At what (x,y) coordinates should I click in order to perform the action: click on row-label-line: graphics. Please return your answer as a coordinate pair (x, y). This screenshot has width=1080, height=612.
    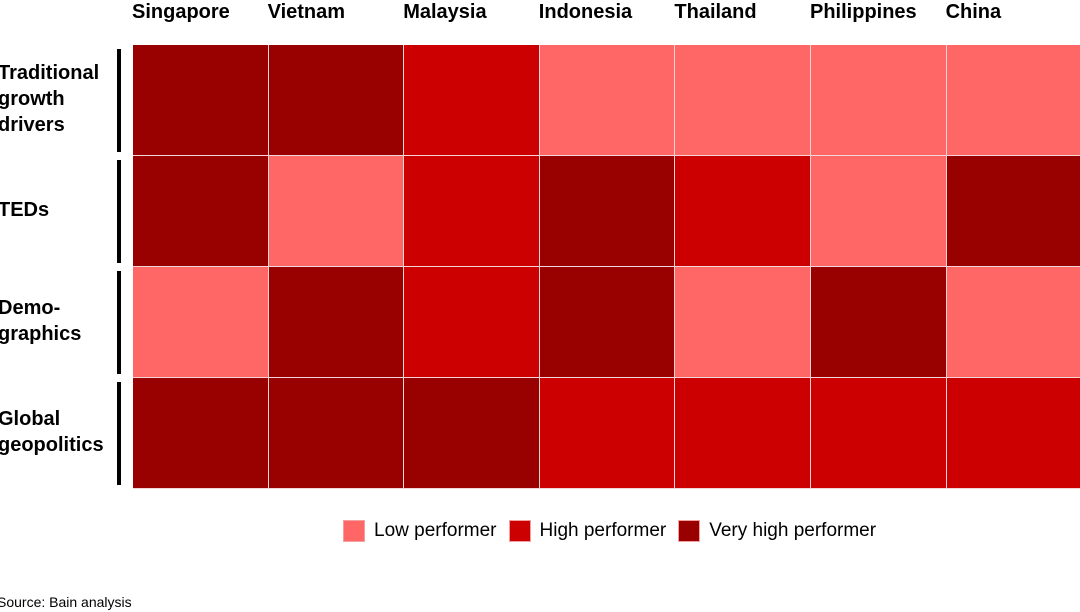
    Looking at the image, I should click on (41, 333).